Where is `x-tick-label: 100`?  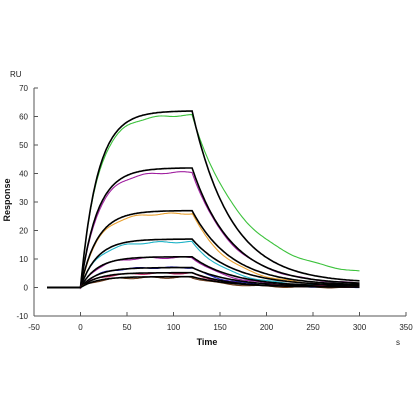 x-tick-label: 100 is located at coordinates (174, 327).